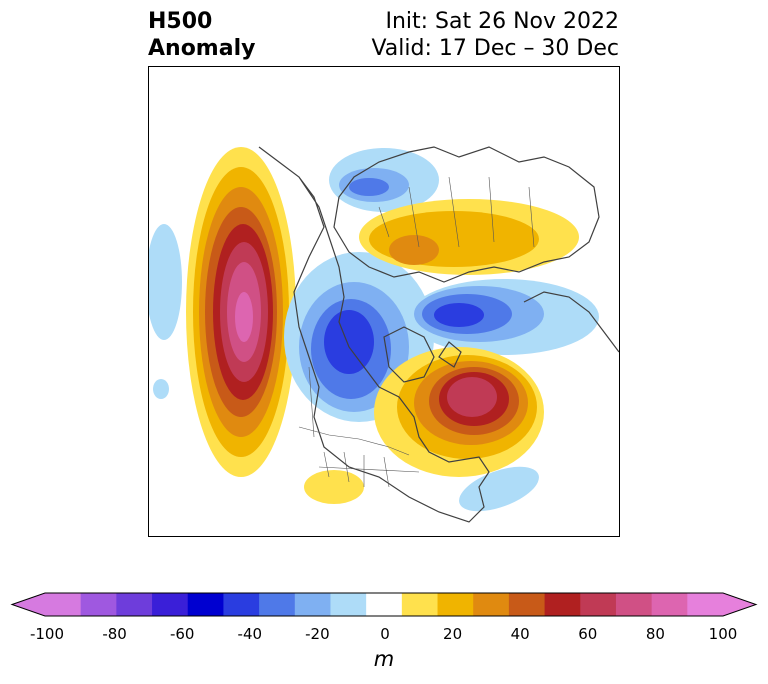 The height and width of the screenshot is (684, 768). What do you see at coordinates (180, 21) in the screenshot?
I see `title-variable: H500` at bounding box center [180, 21].